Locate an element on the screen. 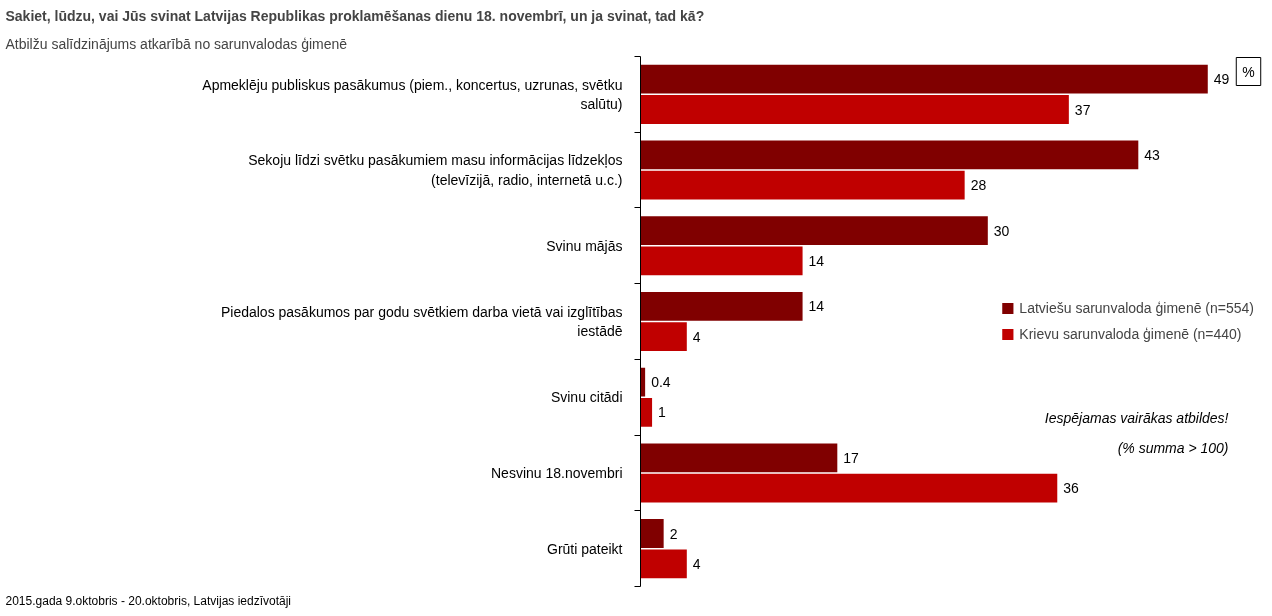 The height and width of the screenshot is (616, 1272). text: Sakiet, lūdzu, vai Jūs svinat Latvijas Republikas proklamēšanas dienu 18. novembrī, un ja svinat, tad kā? is located at coordinates (355, 15).